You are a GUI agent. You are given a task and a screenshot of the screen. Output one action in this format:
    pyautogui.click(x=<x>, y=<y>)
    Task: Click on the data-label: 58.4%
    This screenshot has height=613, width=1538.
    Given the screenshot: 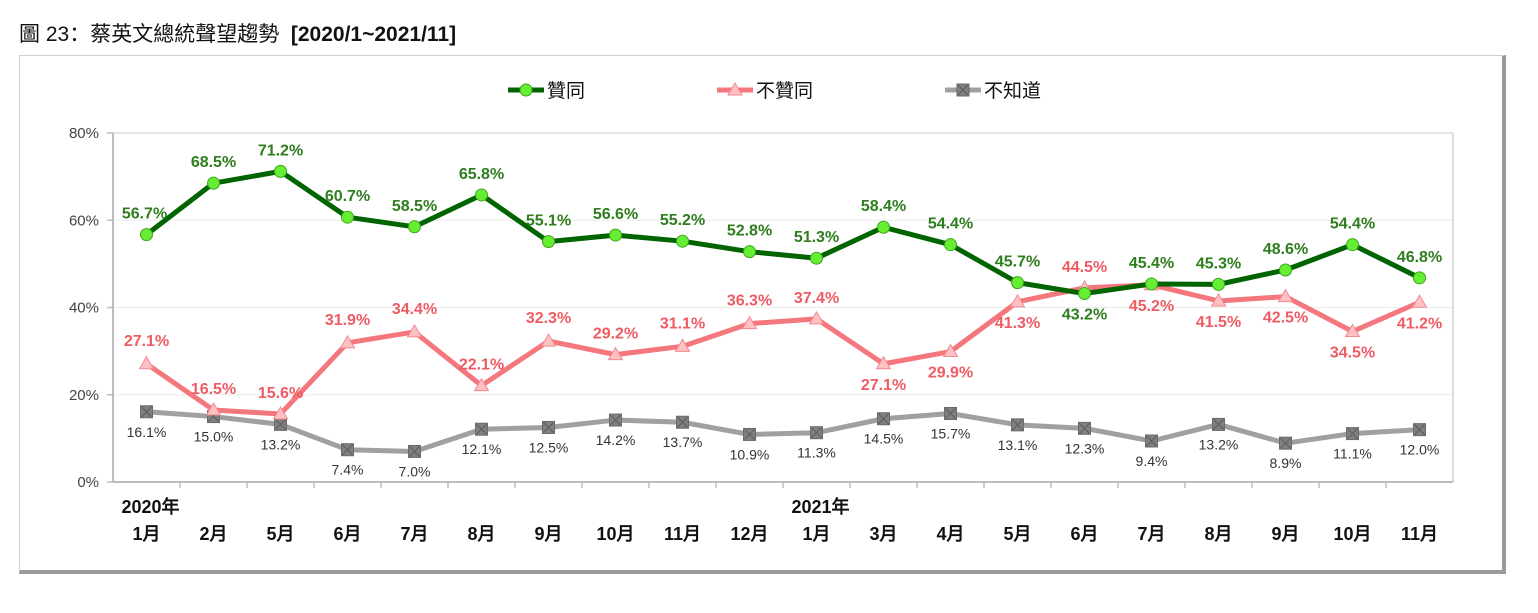 What is the action you would take?
    pyautogui.click(x=883, y=206)
    